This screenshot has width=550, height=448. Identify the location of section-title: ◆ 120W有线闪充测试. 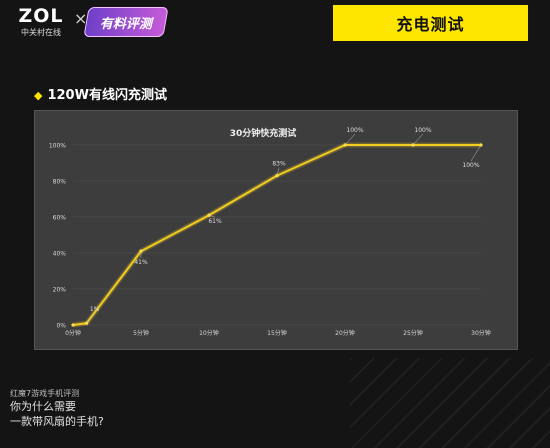
(100, 93).